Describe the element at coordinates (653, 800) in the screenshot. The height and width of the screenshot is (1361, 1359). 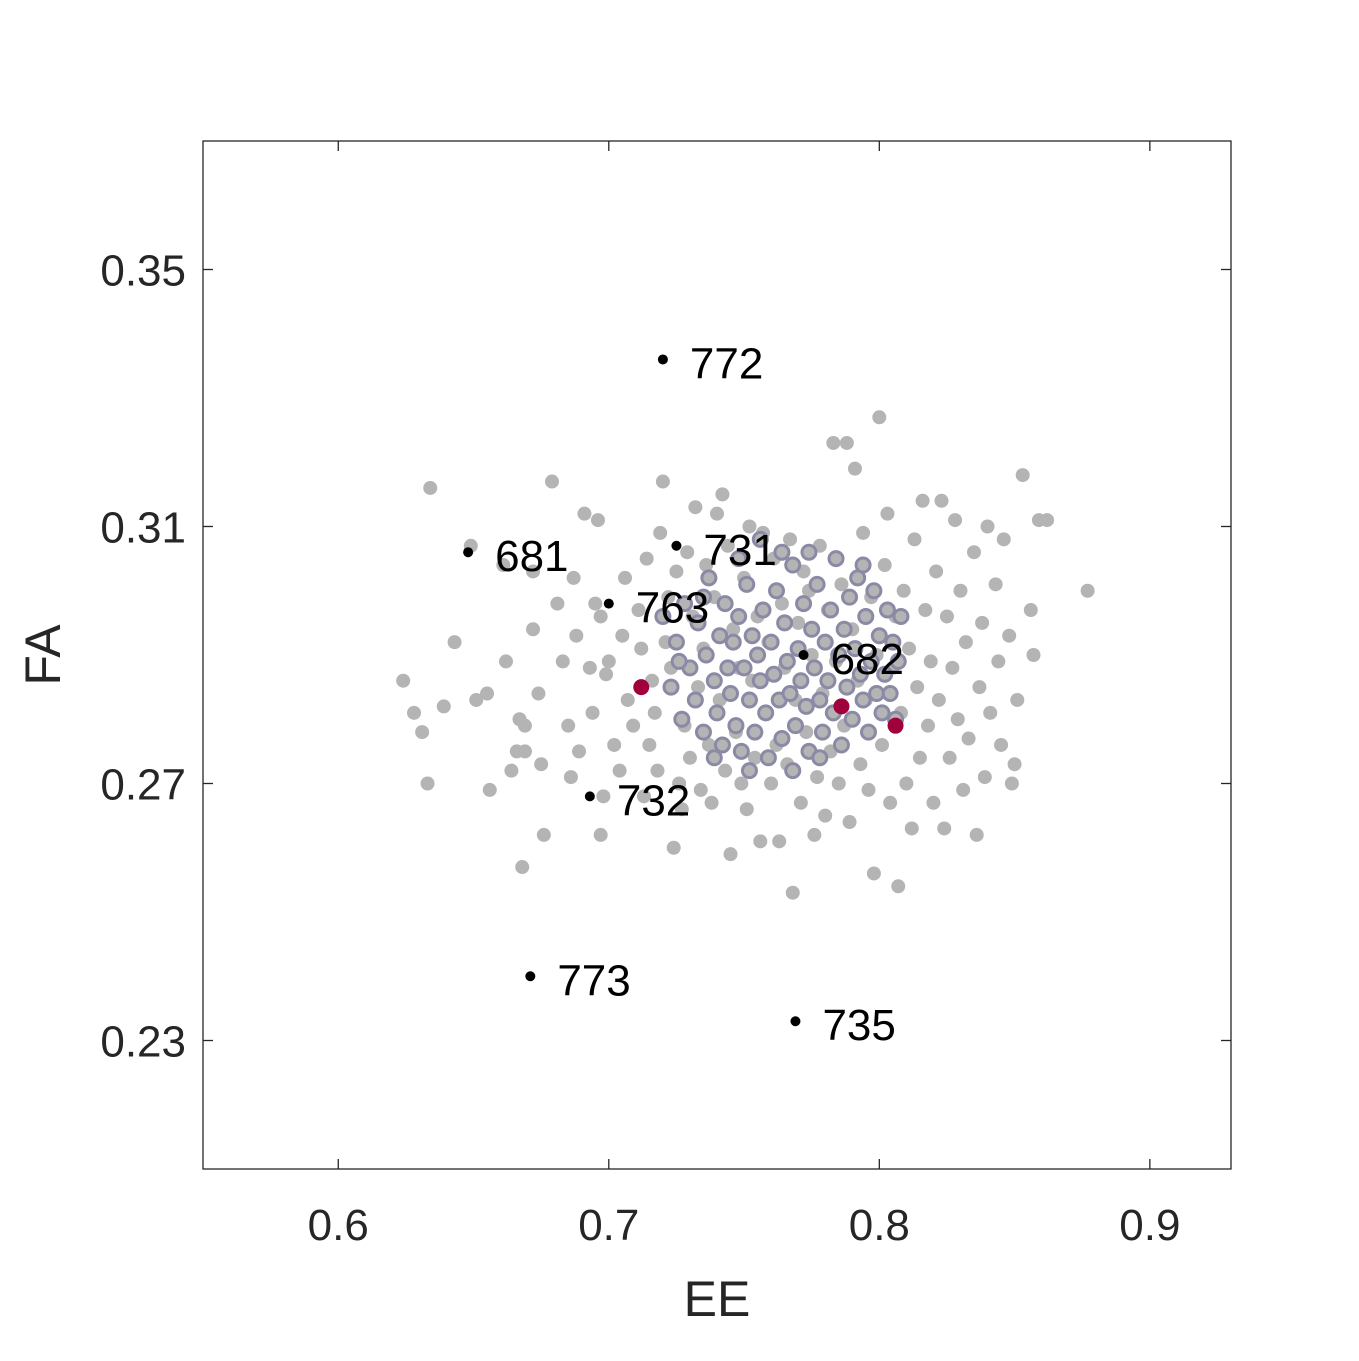
I see `point-label: 732` at that location.